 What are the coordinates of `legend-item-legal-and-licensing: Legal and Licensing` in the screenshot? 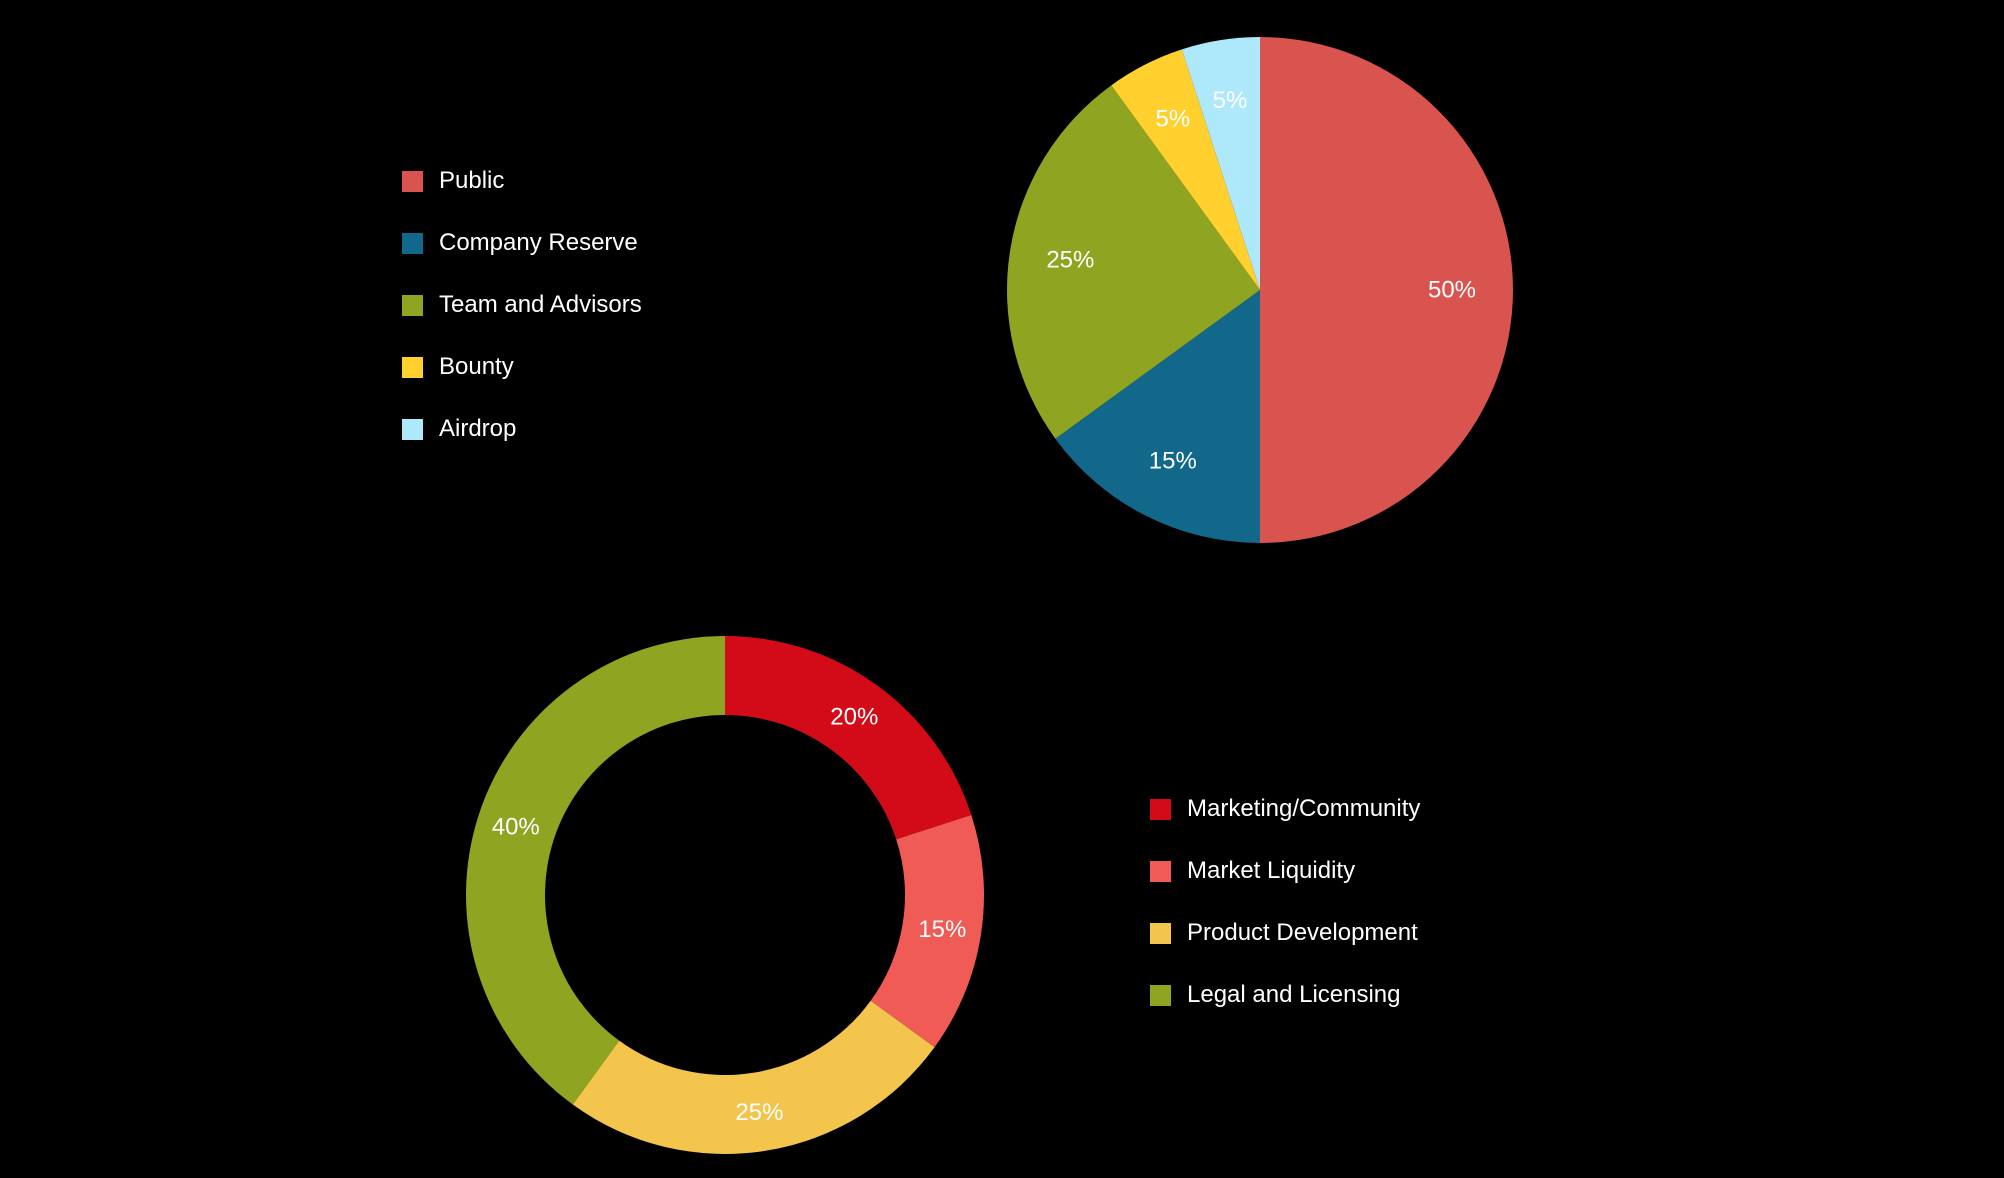 It's located at (1285, 995).